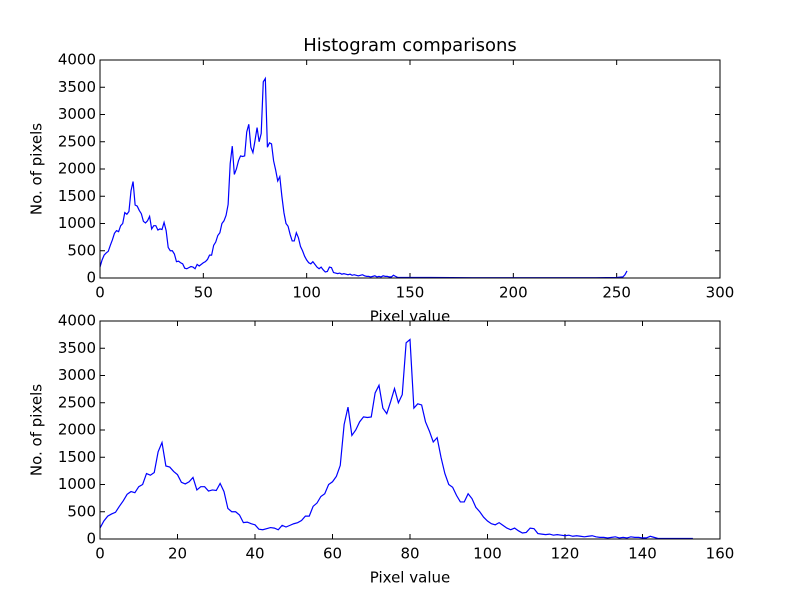  I want to click on x-tick-label: 60, so click(332, 554).